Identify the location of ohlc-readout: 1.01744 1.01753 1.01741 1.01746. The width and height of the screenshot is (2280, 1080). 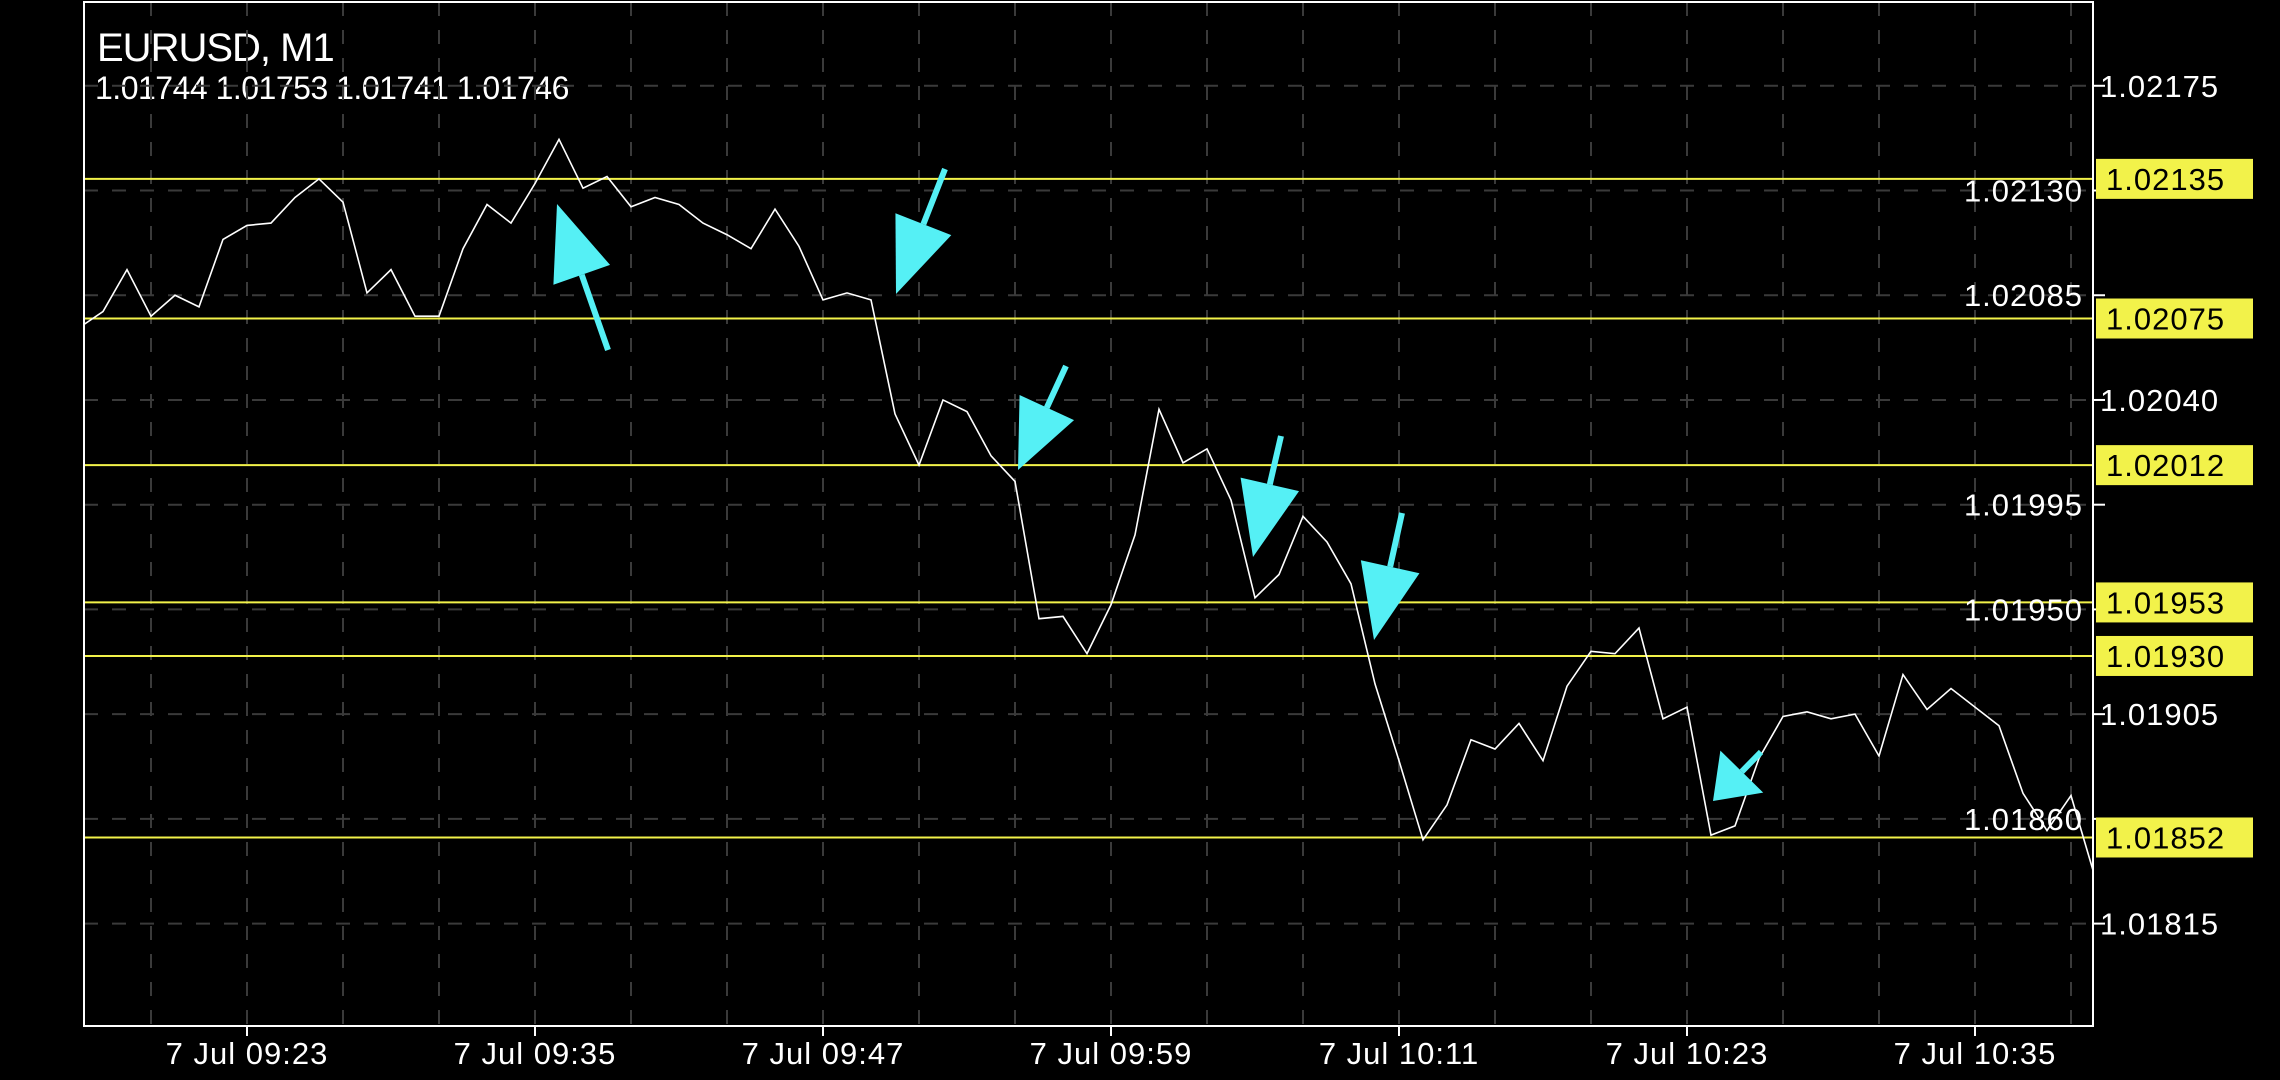
(332, 88).